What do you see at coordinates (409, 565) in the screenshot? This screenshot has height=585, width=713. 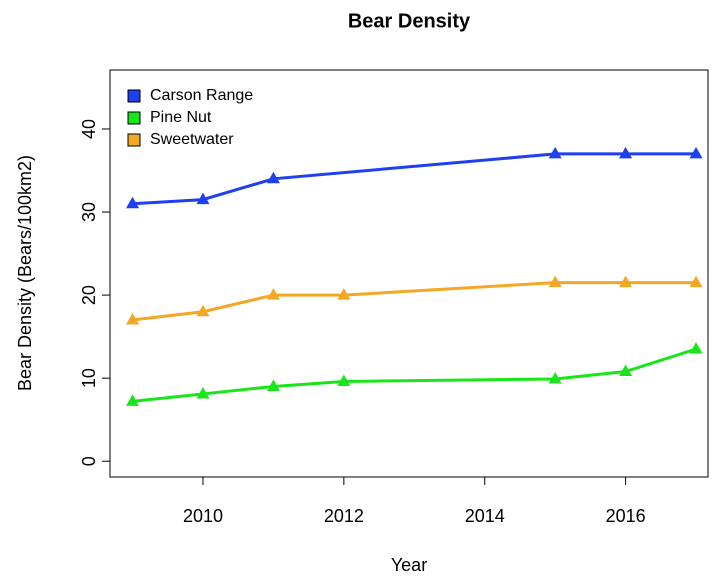 I see `x-axis-label: Year` at bounding box center [409, 565].